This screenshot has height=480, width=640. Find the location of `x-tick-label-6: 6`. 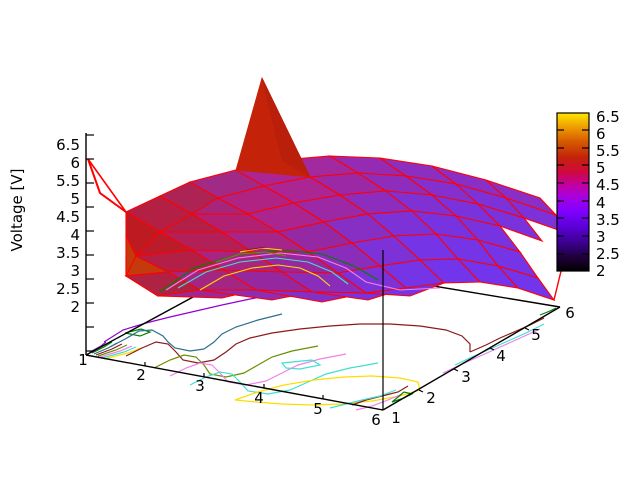

x-tick-label-6: 6 is located at coordinates (376, 420).